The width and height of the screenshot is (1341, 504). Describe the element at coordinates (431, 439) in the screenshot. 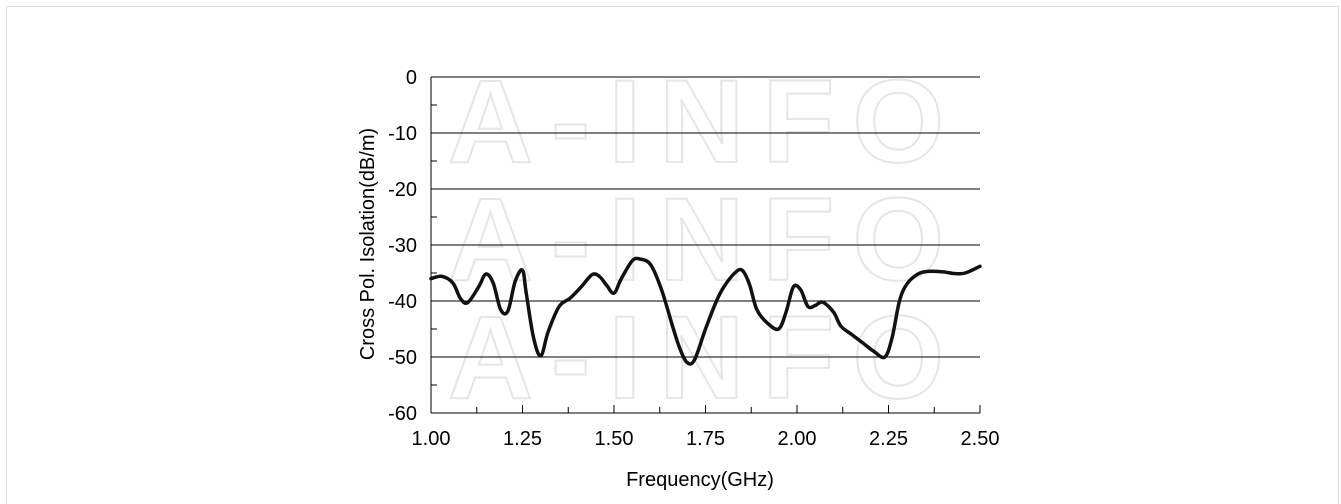

I see `x-tick-label: 1.00` at that location.